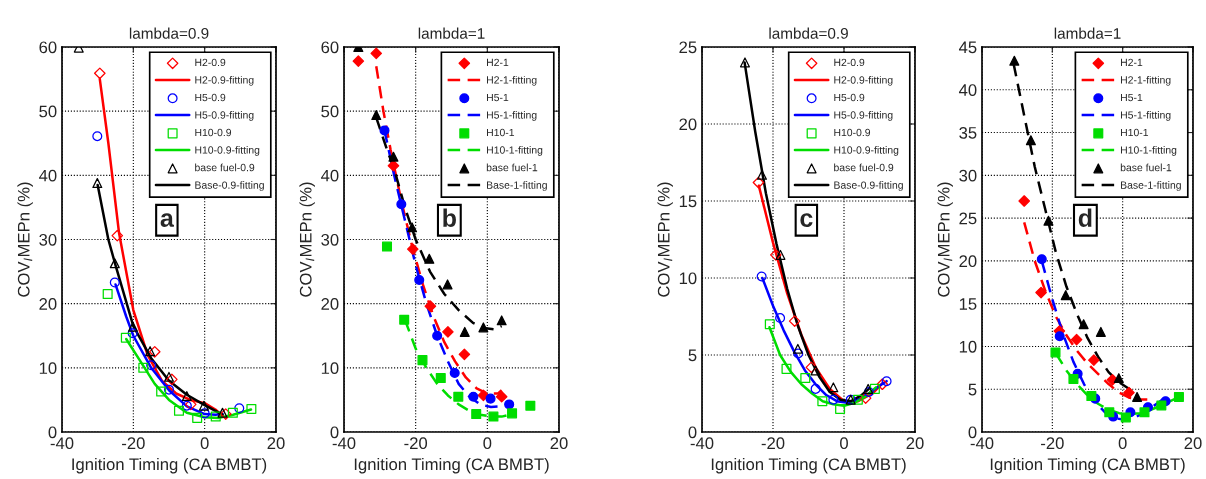  Describe the element at coordinates (1085, 217) in the screenshot. I see `annotation: d` at that location.